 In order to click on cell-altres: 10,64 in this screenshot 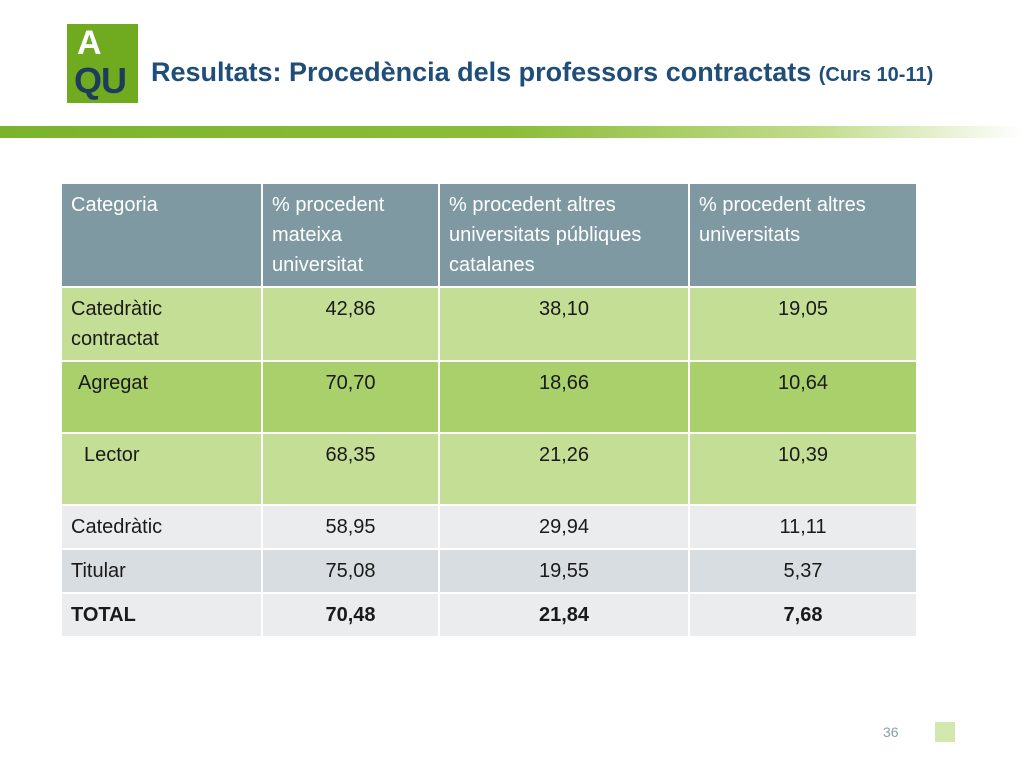, I will do `click(803, 397)`.